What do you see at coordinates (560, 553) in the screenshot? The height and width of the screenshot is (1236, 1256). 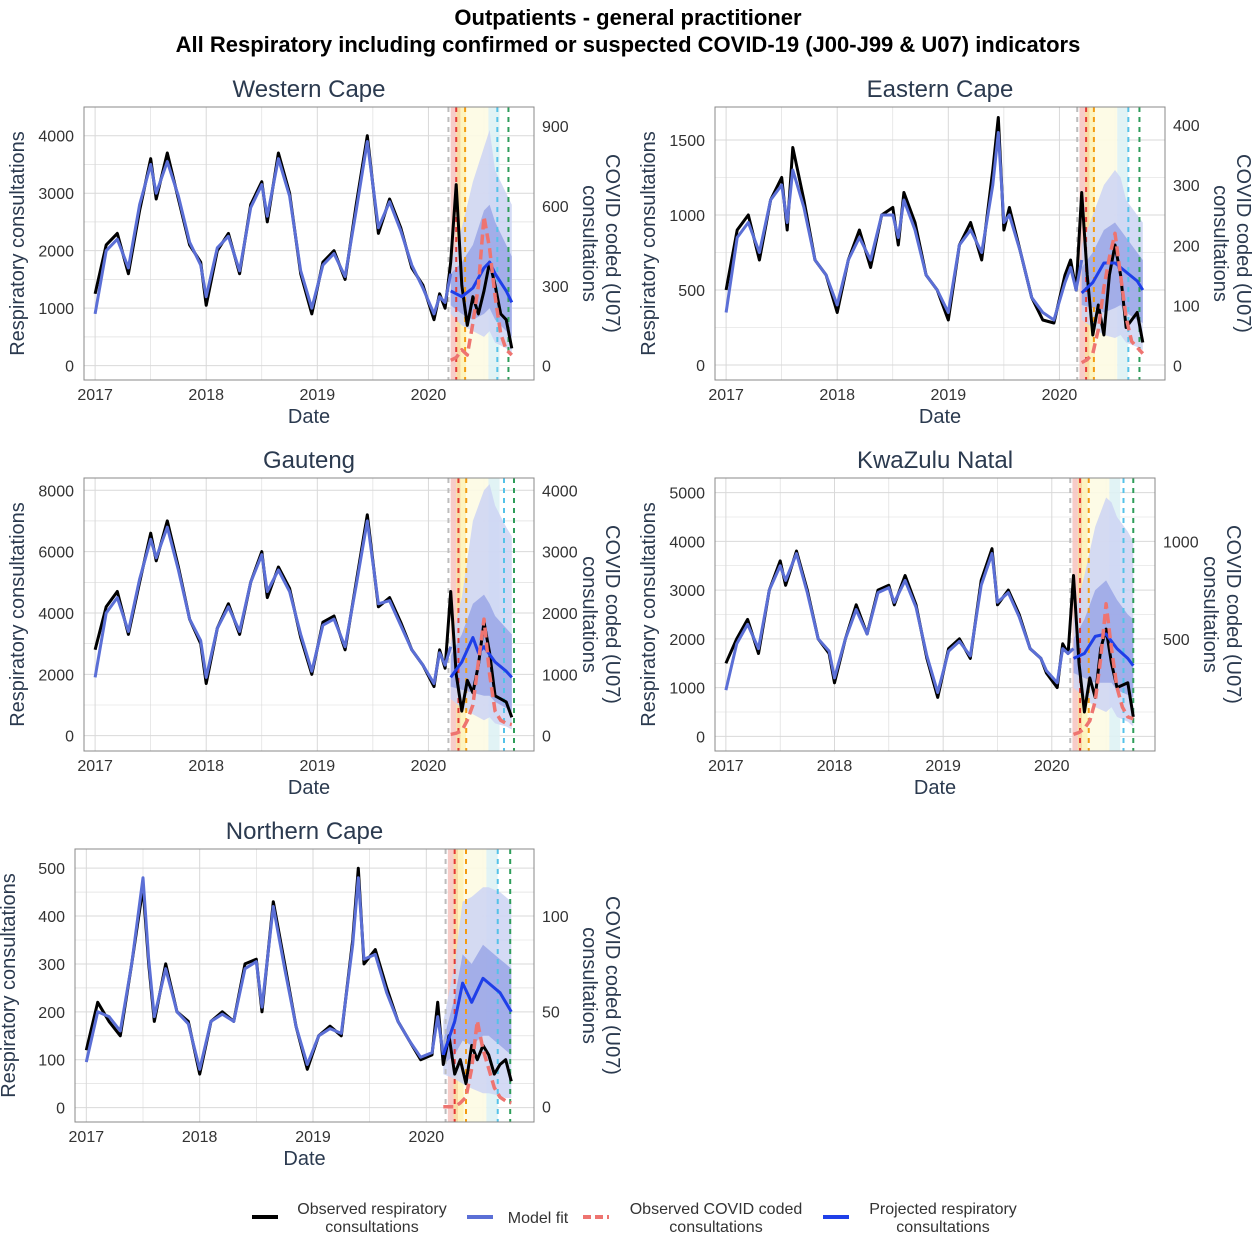 I see `y2-tick-label: 3000` at bounding box center [560, 553].